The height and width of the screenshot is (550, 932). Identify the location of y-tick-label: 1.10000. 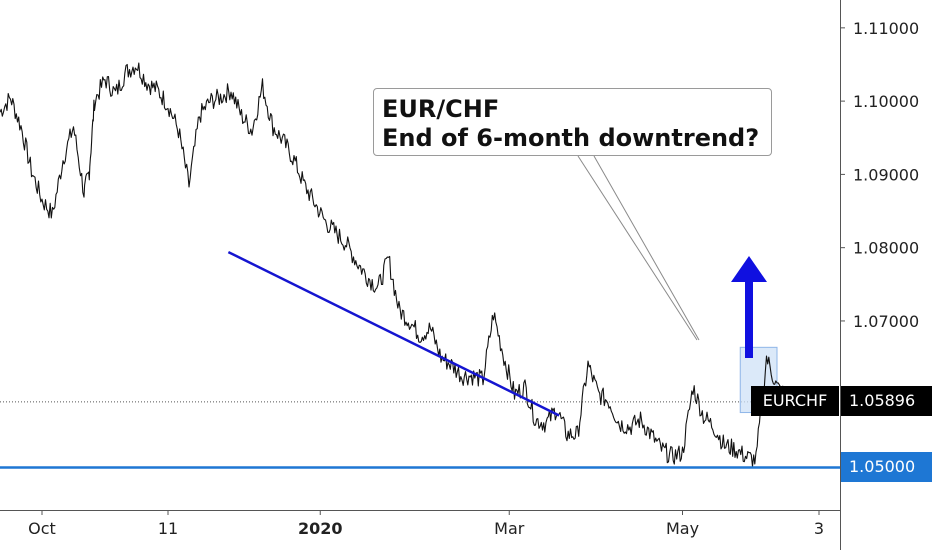
(886, 101).